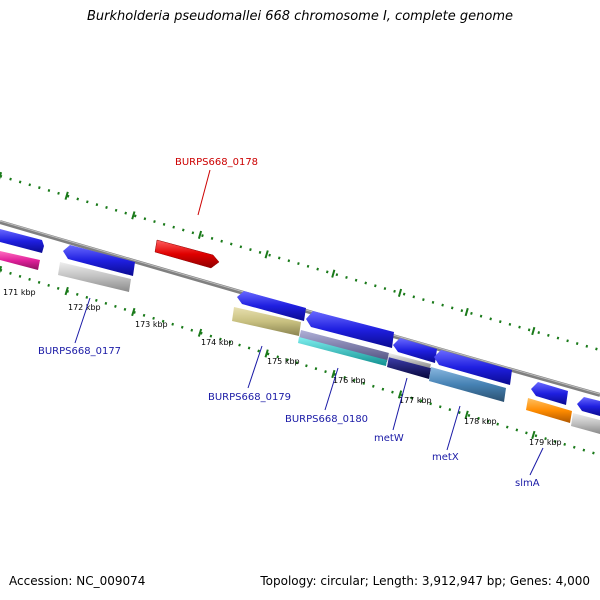 This screenshot has width=600, height=600. I want to click on gene-cds-175b, so click(350, 329).